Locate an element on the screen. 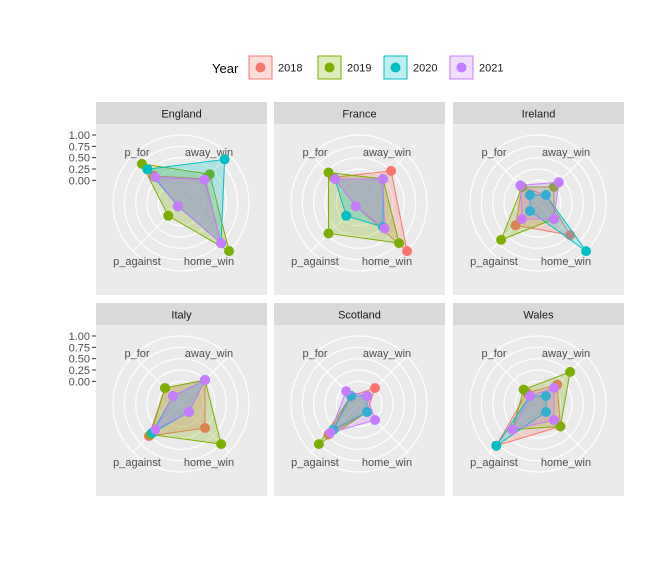 This screenshot has height=578, width=672. panel-title: England is located at coordinates (181, 115).